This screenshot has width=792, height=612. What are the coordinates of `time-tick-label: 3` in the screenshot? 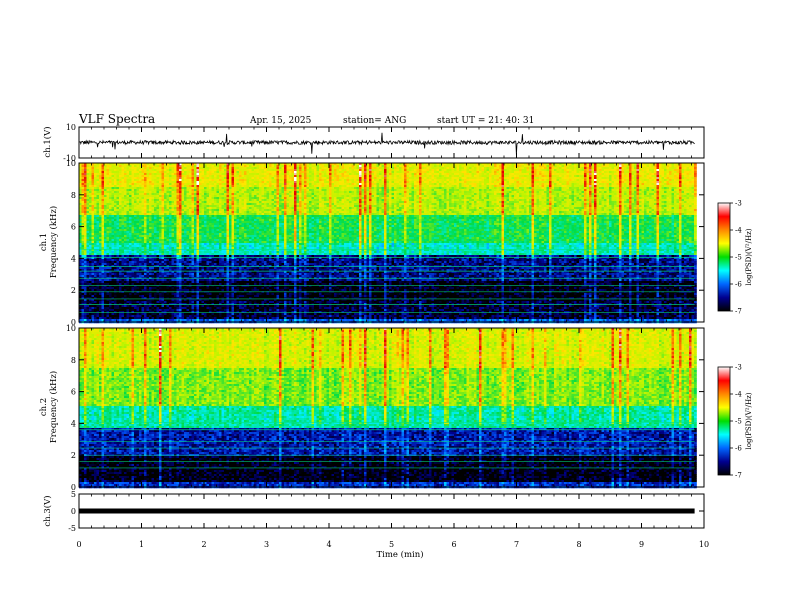 It's located at (266, 544).